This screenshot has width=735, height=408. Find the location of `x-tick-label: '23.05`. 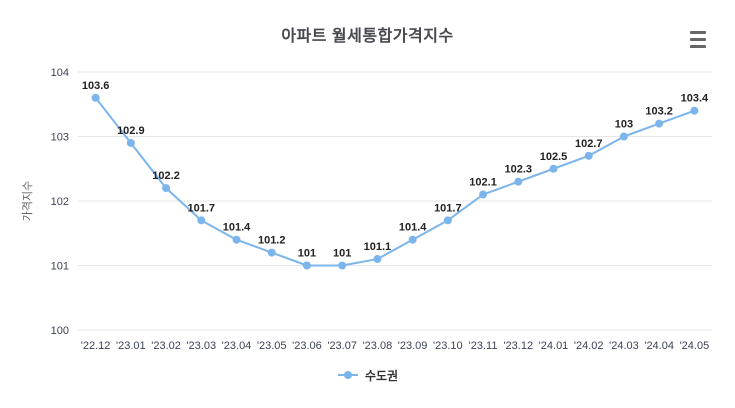

x-tick-label: '23.05 is located at coordinates (272, 346).